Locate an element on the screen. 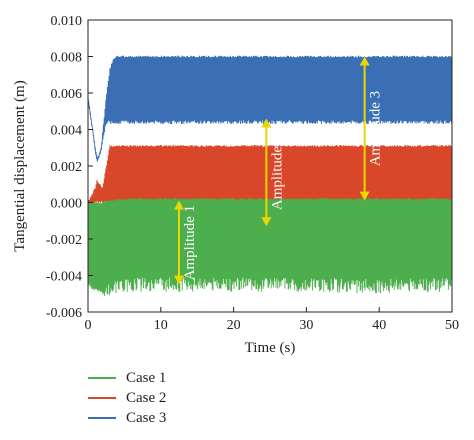 The height and width of the screenshot is (440, 474). x-tick-label: 20 is located at coordinates (234, 325).